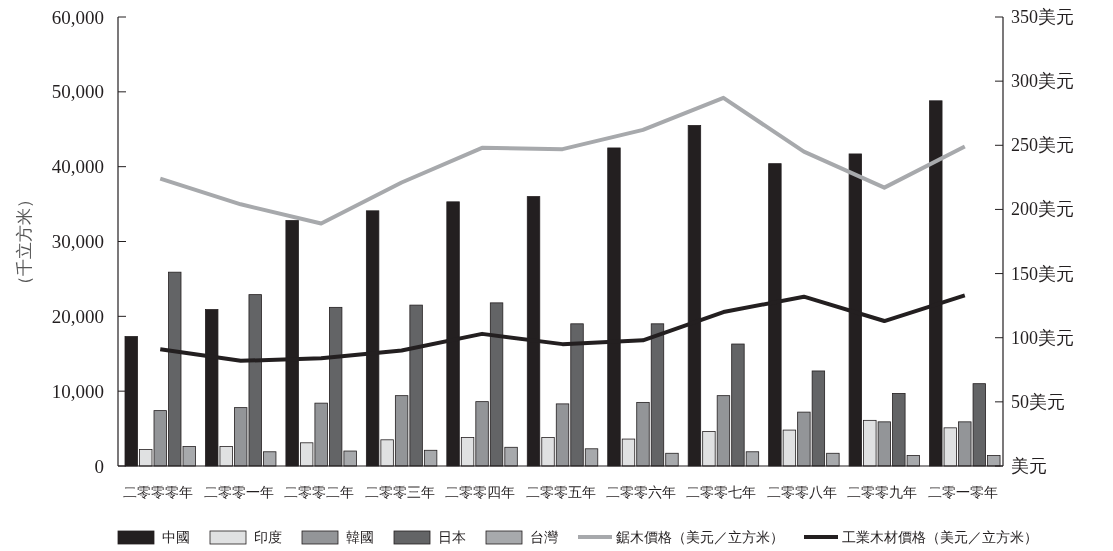 This screenshot has width=1113, height=551. Describe the element at coordinates (360, 537) in the screenshot. I see `legend-label: 韓國` at that location.